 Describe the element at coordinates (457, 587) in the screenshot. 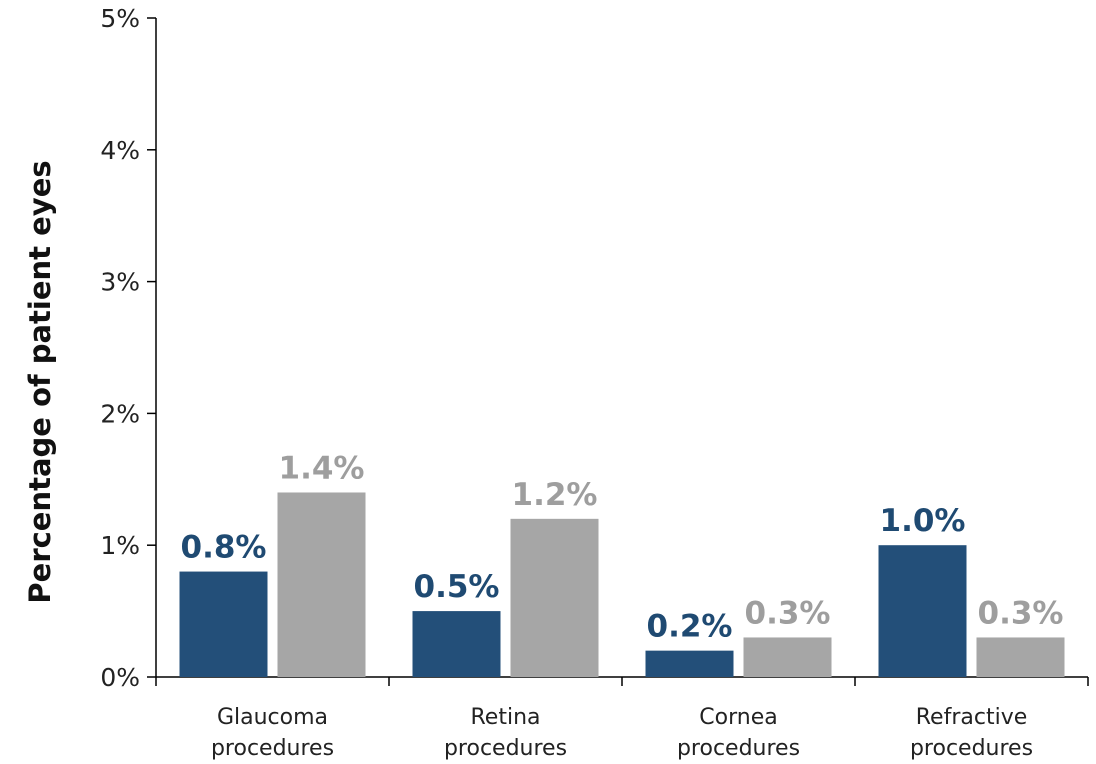

I see `bar-value-label: 0.5%` at that location.